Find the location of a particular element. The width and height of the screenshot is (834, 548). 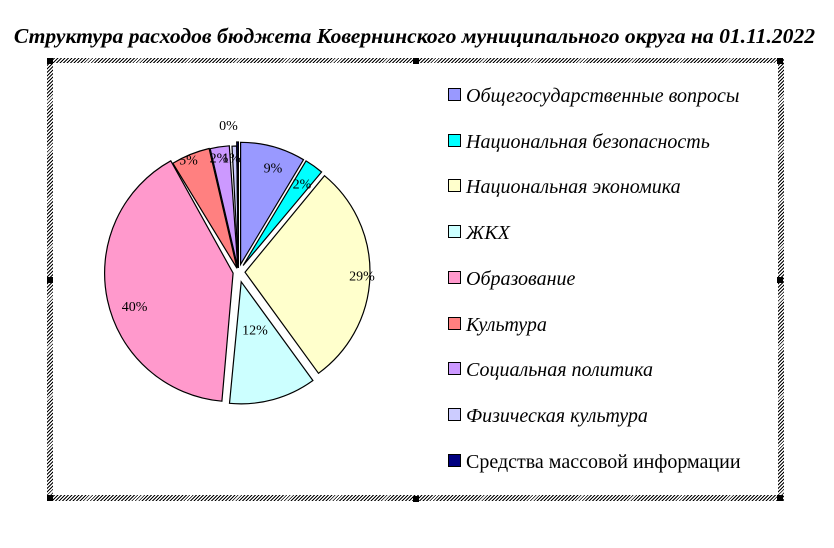

svg-text: 9% is located at coordinates (273, 169).